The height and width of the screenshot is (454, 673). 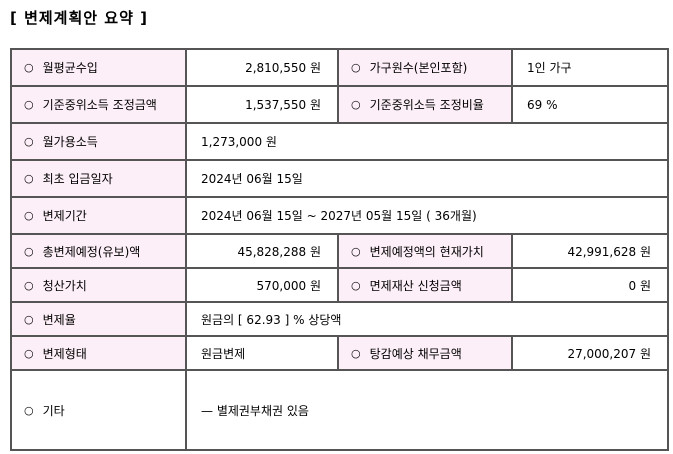 I want to click on row-label: 기준중위소득 조정비율, so click(x=426, y=105).